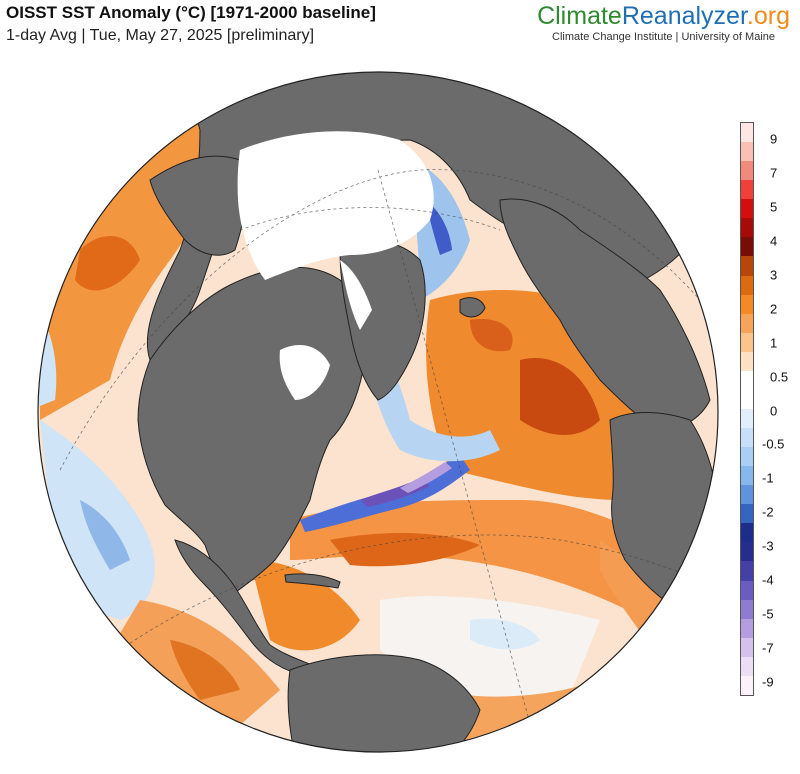 The width and height of the screenshot is (800, 774). I want to click on colorbar-label: 4, so click(774, 241).